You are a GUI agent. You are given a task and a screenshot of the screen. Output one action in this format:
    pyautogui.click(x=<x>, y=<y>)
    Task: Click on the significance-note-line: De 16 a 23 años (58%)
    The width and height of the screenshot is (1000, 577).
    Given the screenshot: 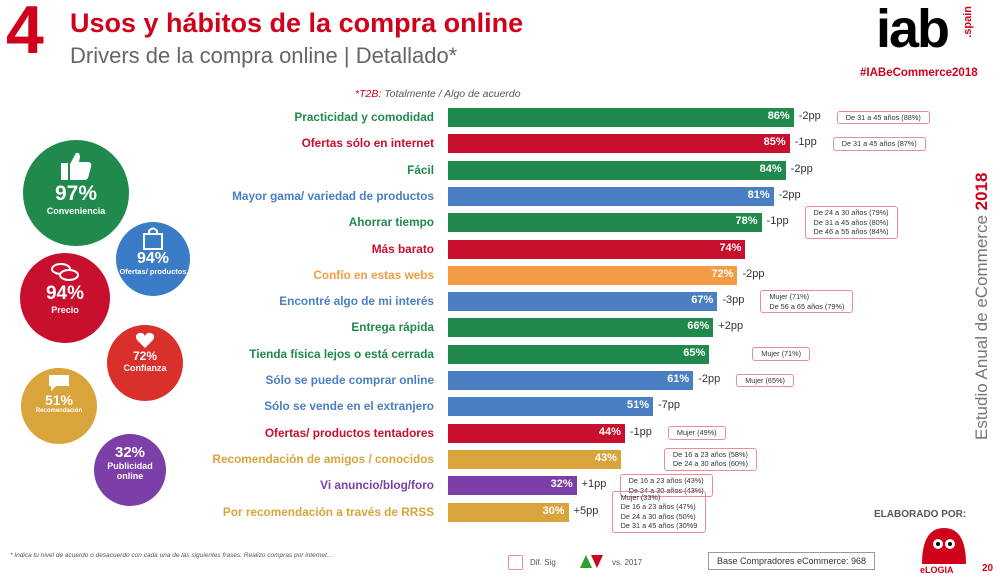 What is the action you would take?
    pyautogui.click(x=710, y=454)
    